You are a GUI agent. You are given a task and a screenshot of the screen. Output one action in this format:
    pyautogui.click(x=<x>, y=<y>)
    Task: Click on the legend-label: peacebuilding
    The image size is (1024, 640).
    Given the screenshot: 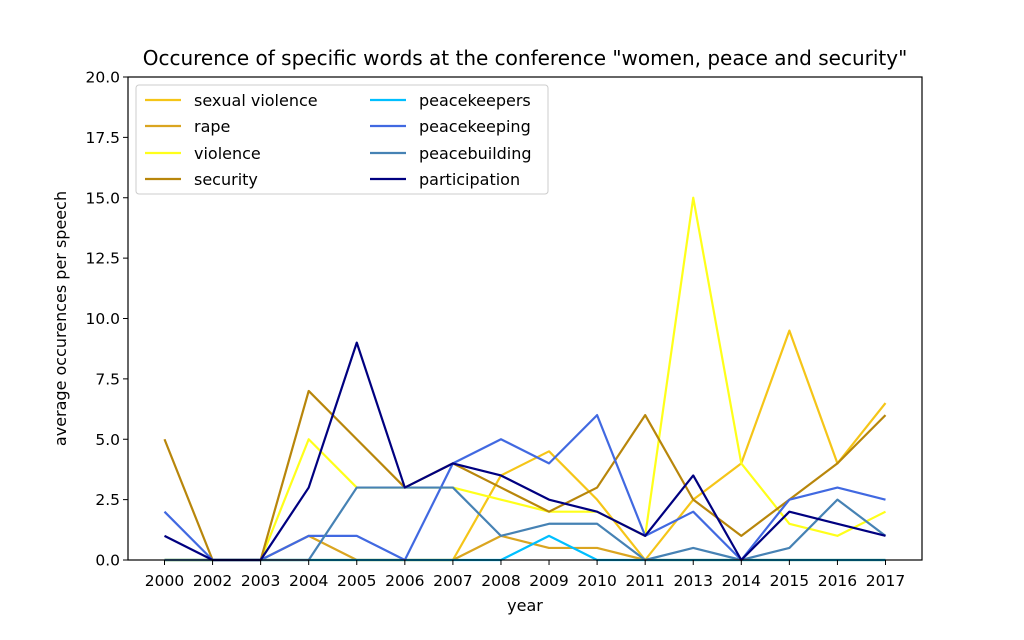 What is the action you would take?
    pyautogui.click(x=475, y=153)
    